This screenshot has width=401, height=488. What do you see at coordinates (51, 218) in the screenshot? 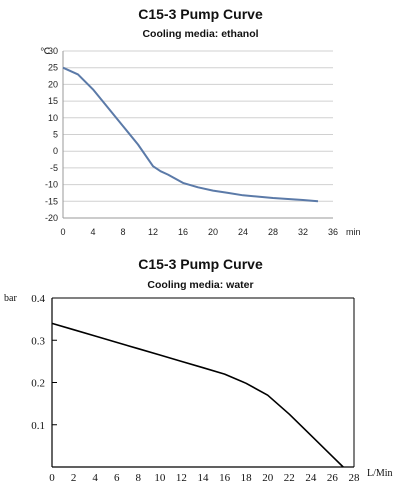
I see `chart1-y-tick-label: -20` at bounding box center [51, 218].